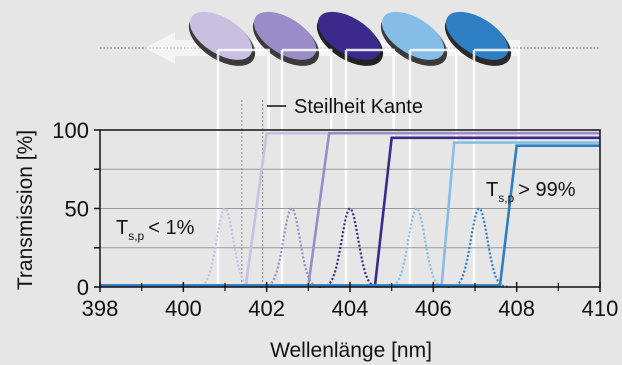 This screenshot has width=622, height=365. Describe the element at coordinates (492, 190) in the screenshot. I see `right-annotation-main: T` at that location.